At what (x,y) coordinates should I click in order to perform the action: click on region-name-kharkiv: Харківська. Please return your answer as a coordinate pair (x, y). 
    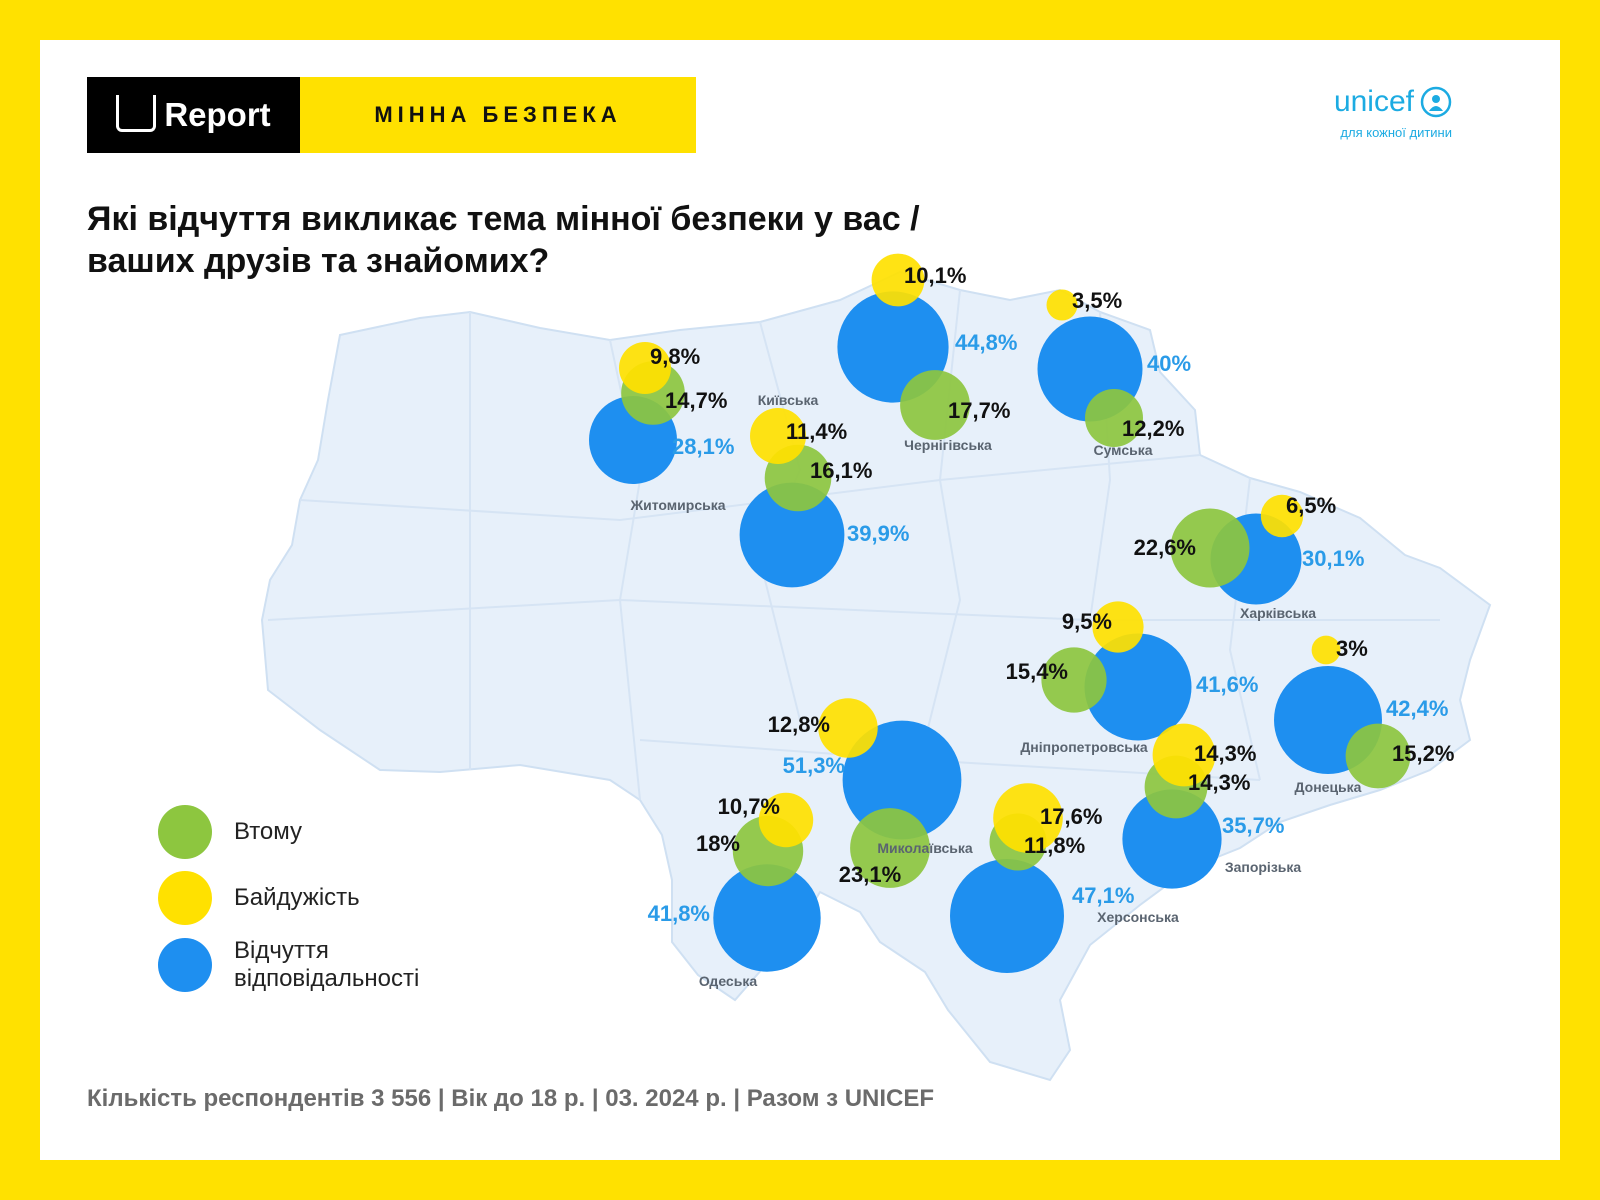
    Looking at the image, I should click on (1278, 613).